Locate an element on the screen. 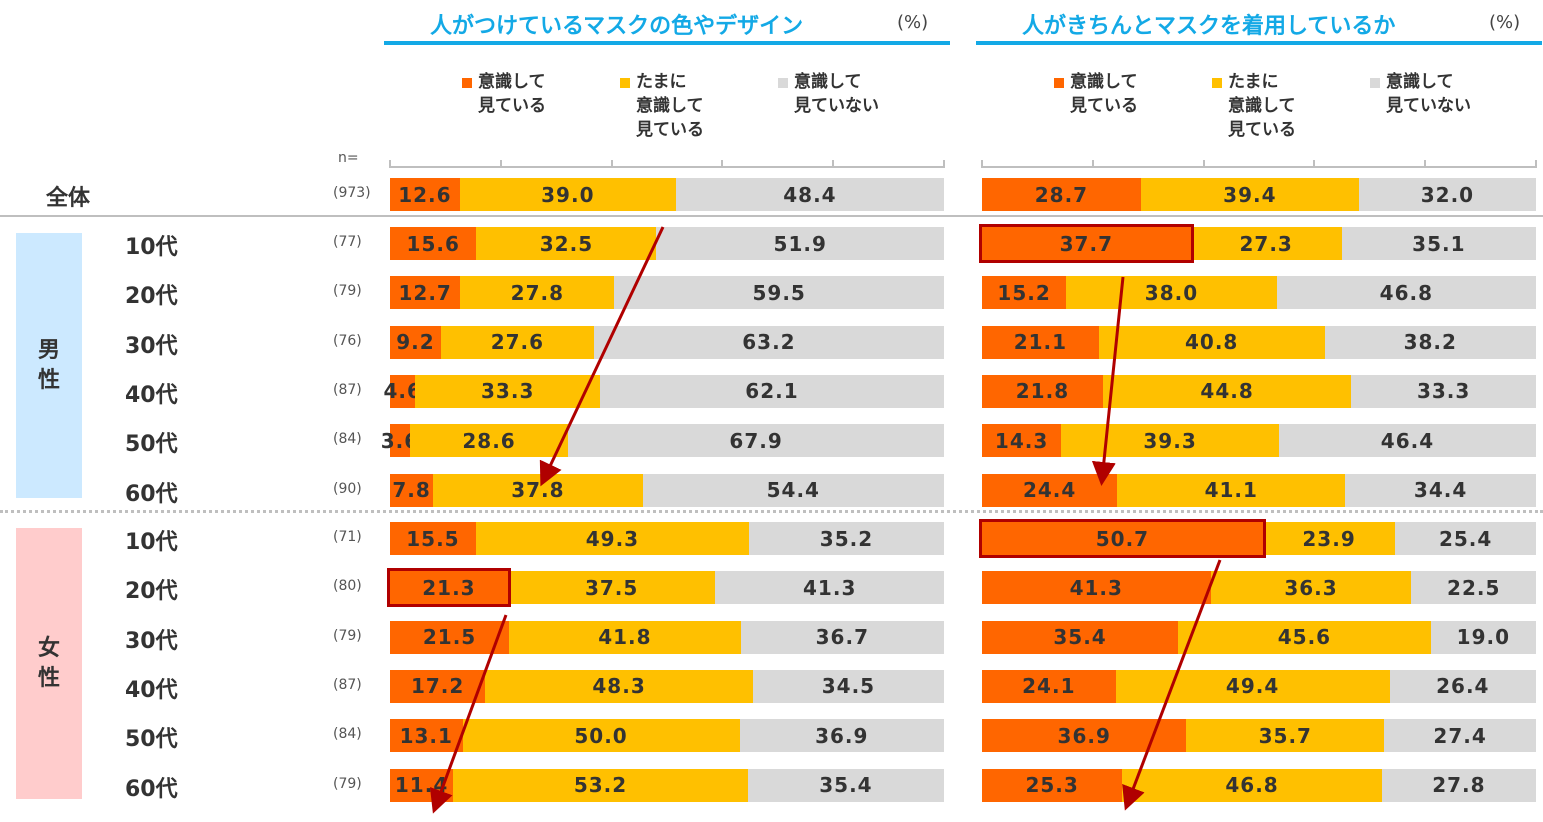 The width and height of the screenshot is (1543, 822). data-label: 27.4 is located at coordinates (1460, 735).